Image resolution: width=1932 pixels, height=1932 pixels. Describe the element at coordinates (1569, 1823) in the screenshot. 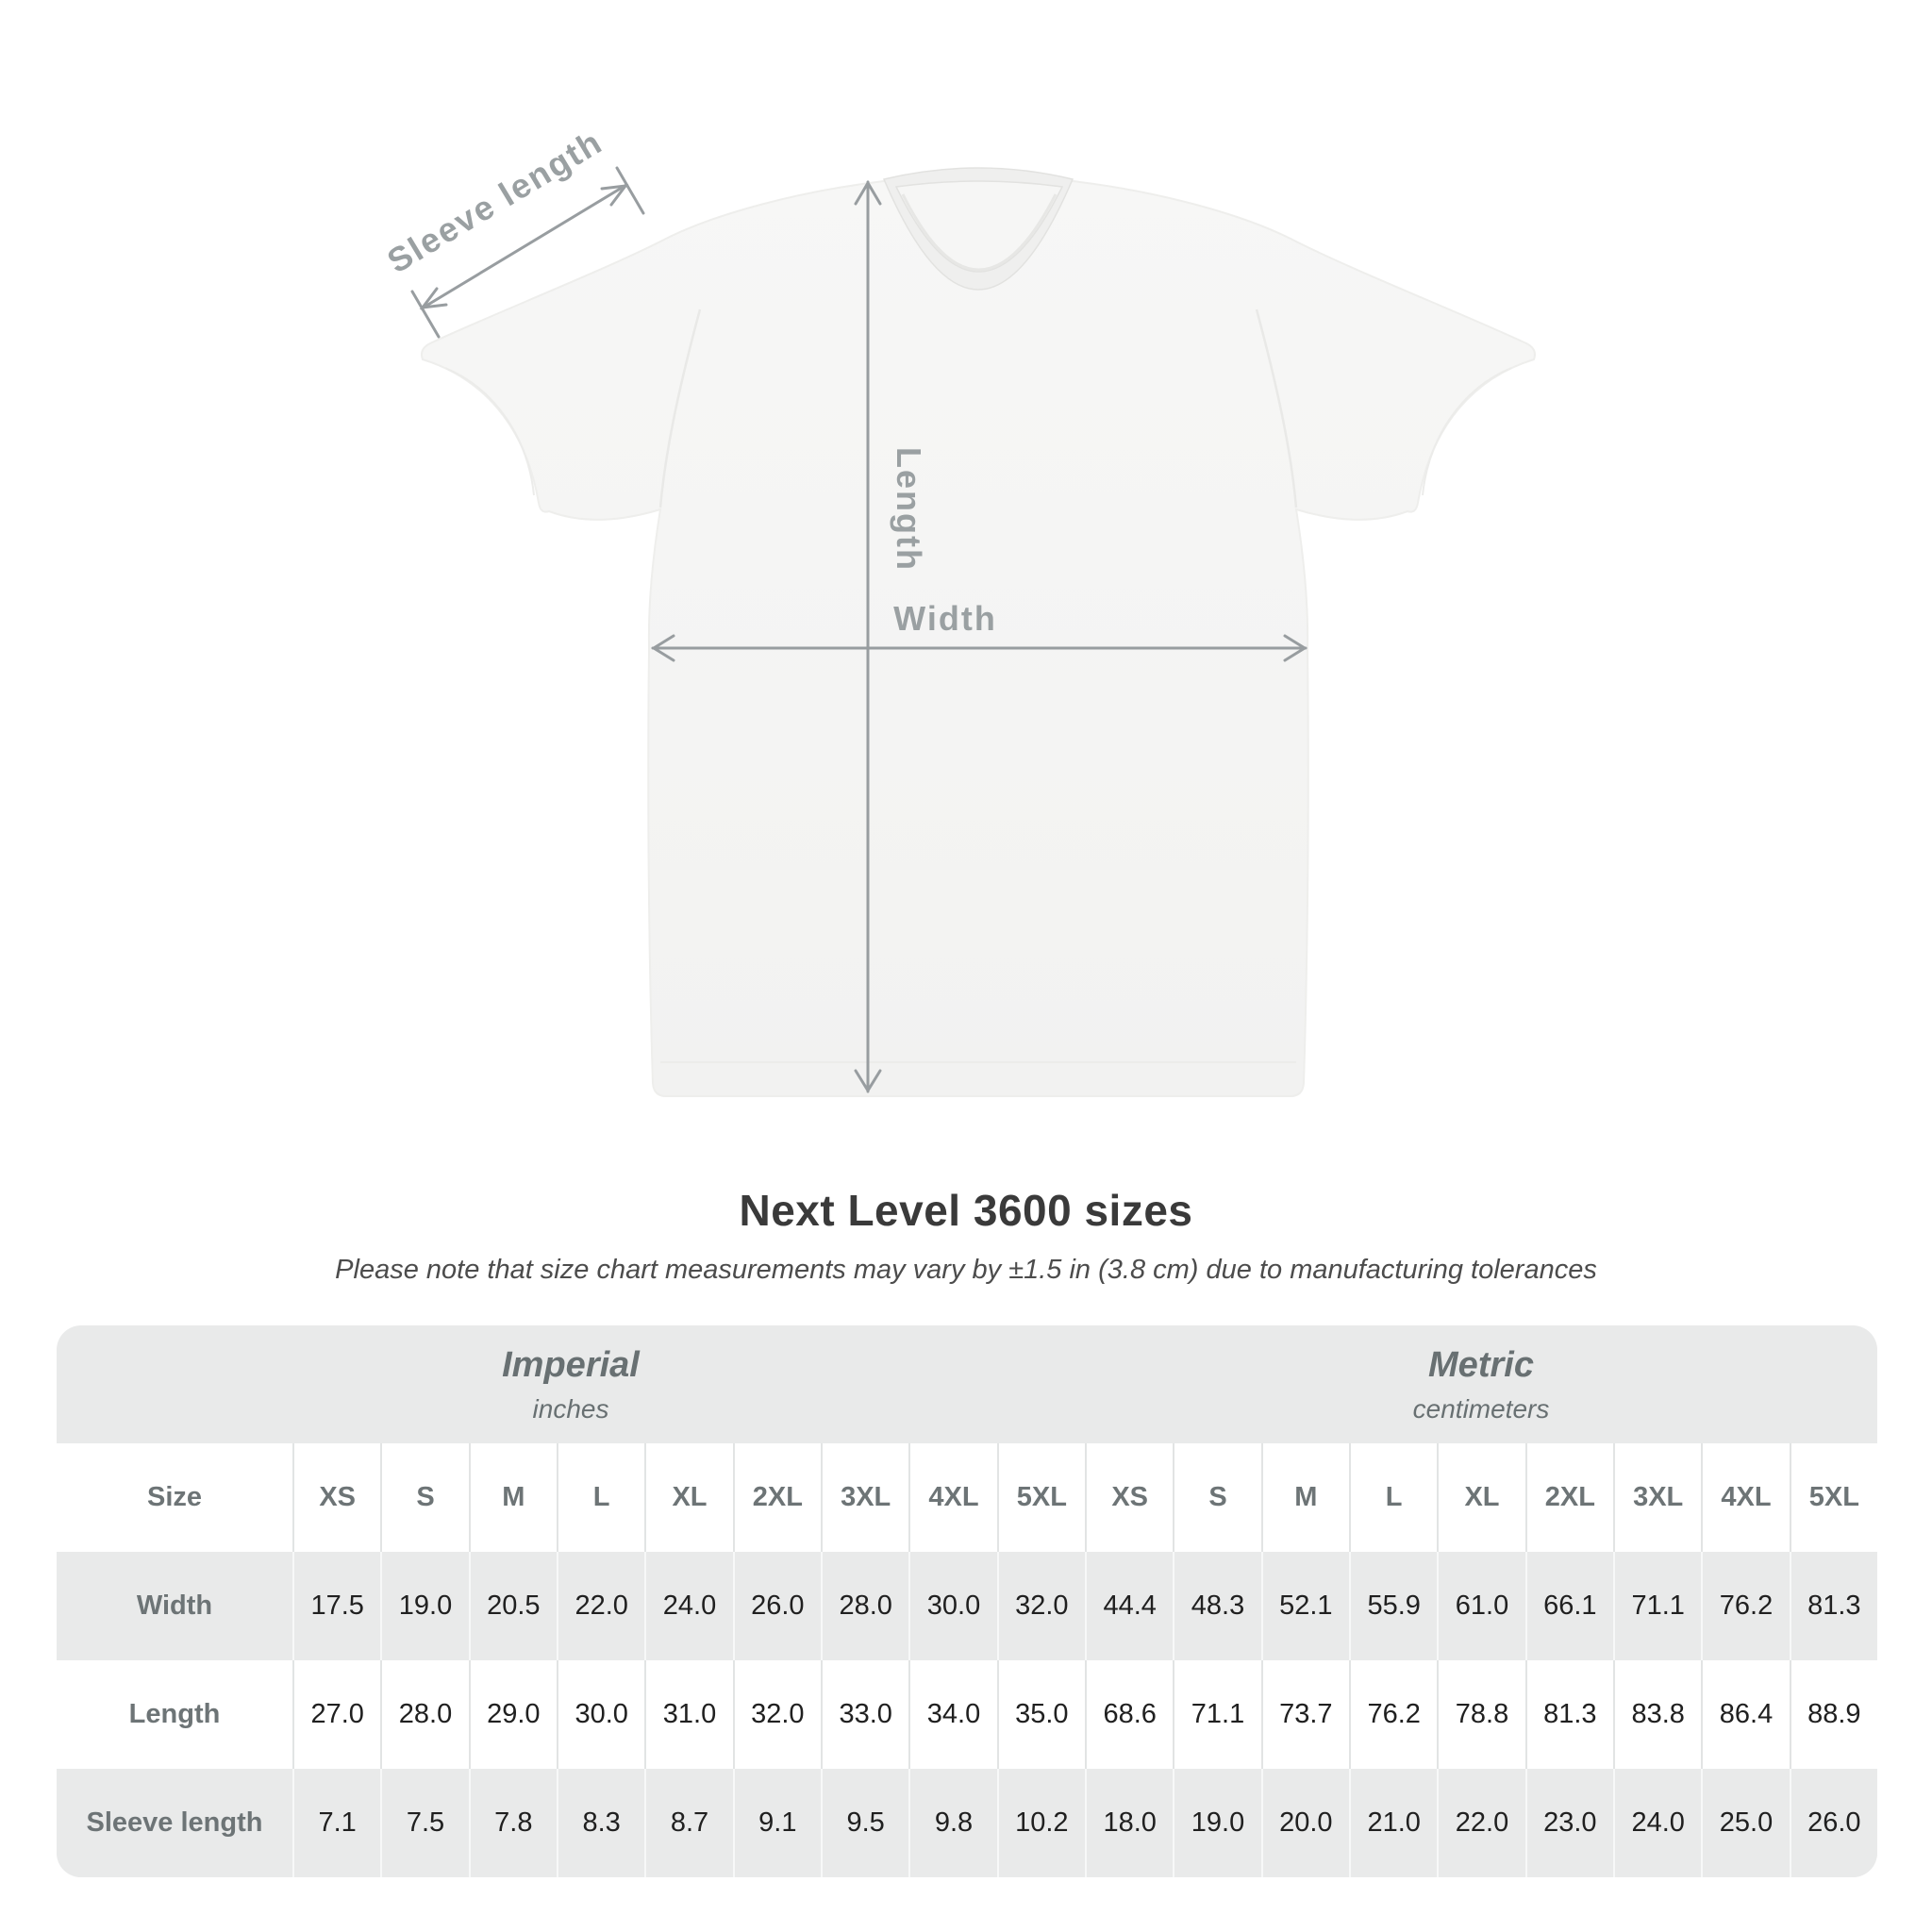

I see `value-cell: 23.0` at that location.